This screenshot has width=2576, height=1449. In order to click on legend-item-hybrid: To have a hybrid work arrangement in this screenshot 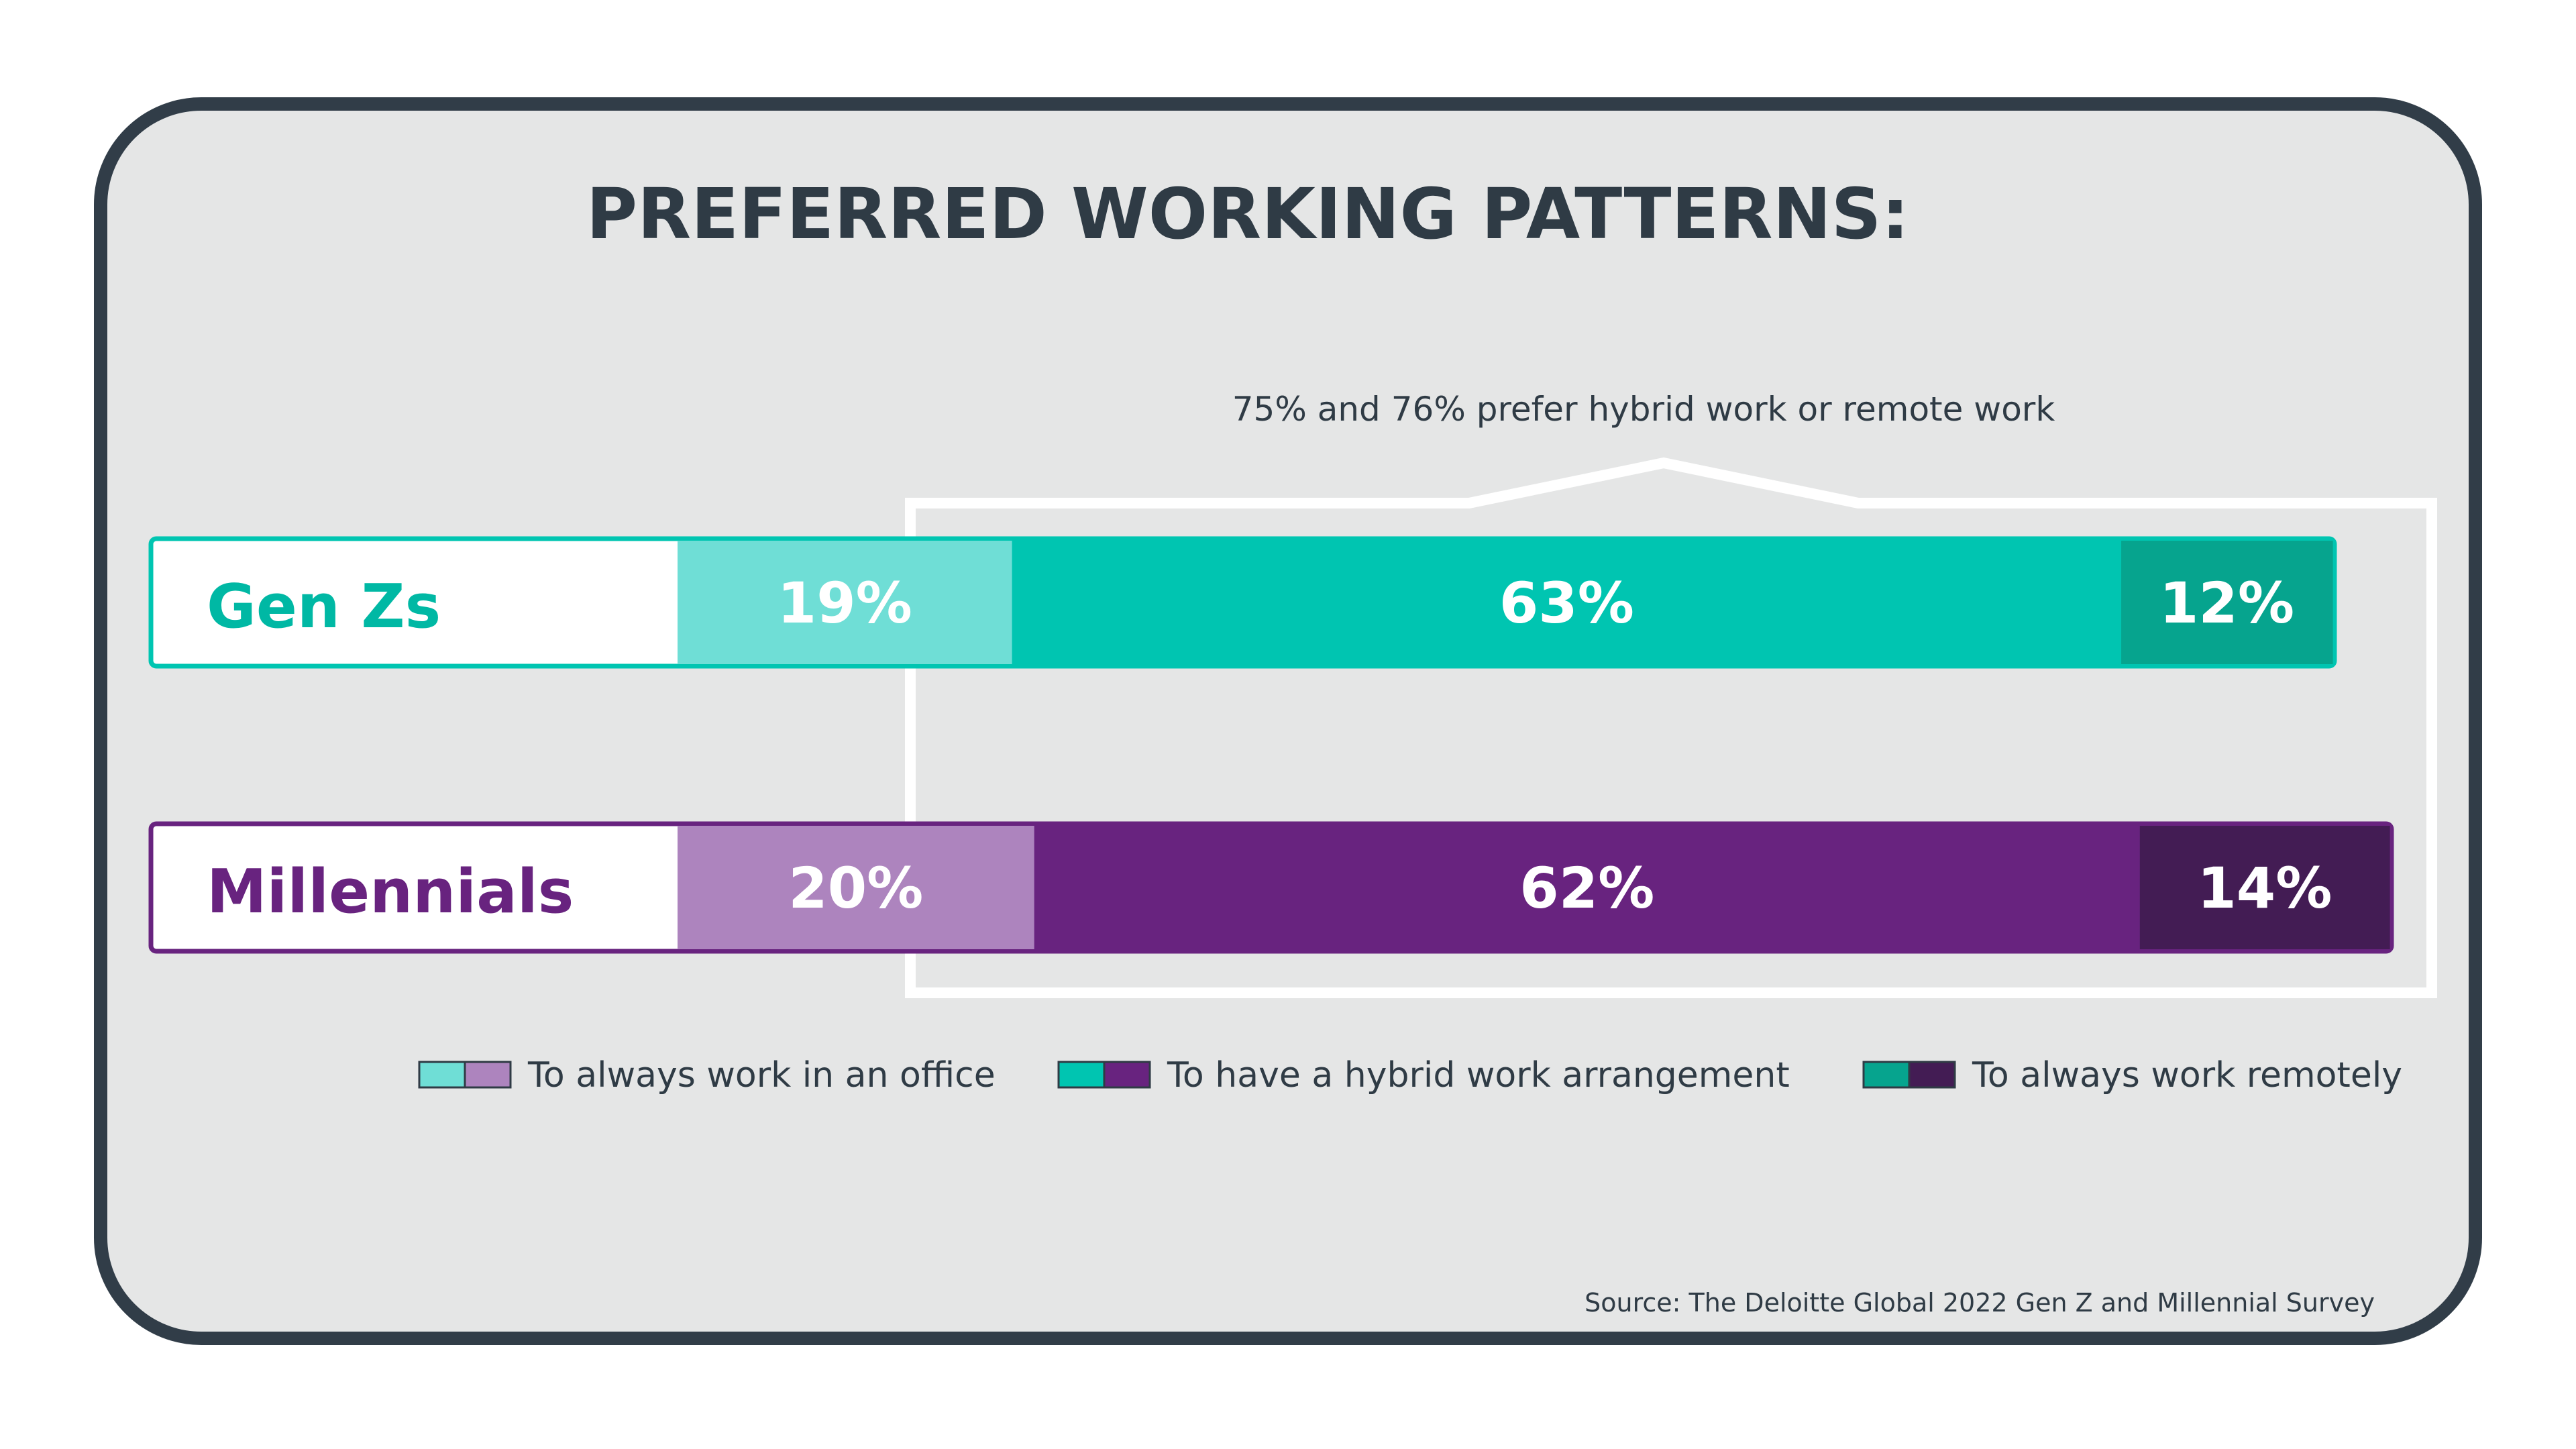, I will do `click(1423, 1075)`.